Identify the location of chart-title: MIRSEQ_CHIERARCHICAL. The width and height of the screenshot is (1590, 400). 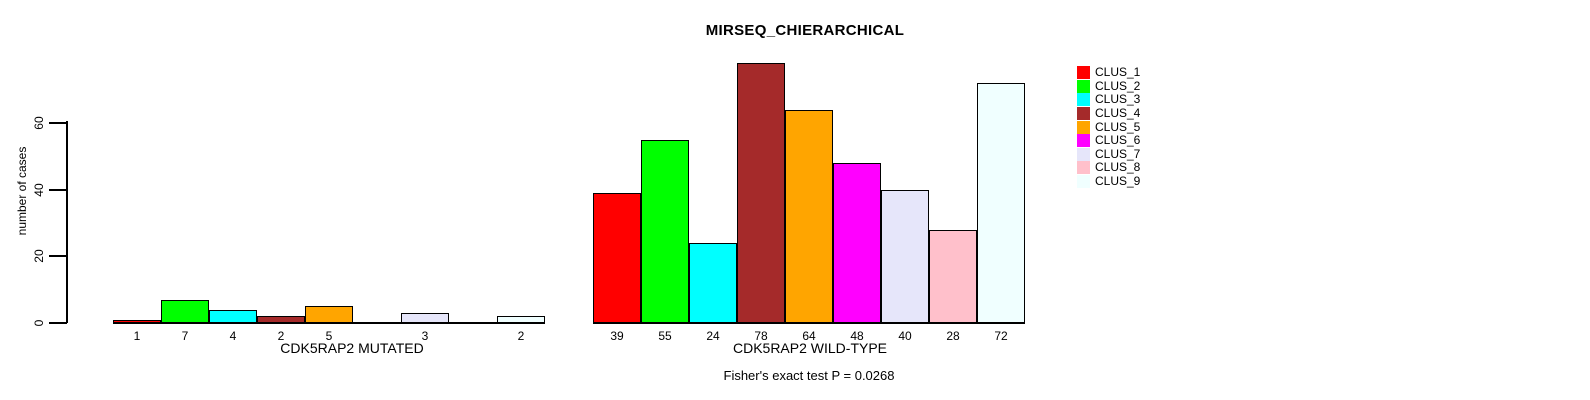
(805, 30).